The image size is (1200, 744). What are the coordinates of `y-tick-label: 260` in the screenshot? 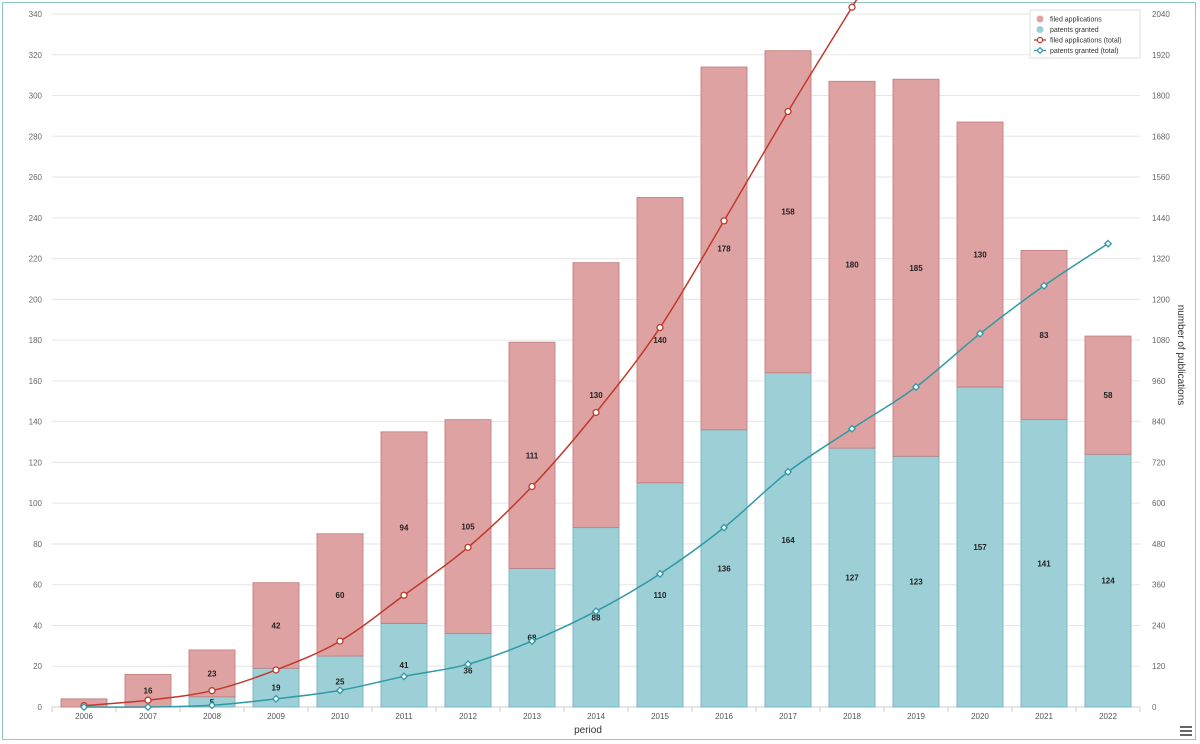 It's located at (36, 177).